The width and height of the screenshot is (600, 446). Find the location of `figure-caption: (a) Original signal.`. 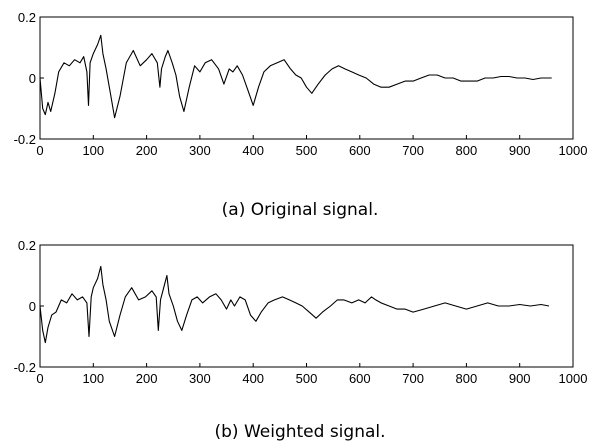

figure-caption: (a) Original signal. is located at coordinates (300, 210).